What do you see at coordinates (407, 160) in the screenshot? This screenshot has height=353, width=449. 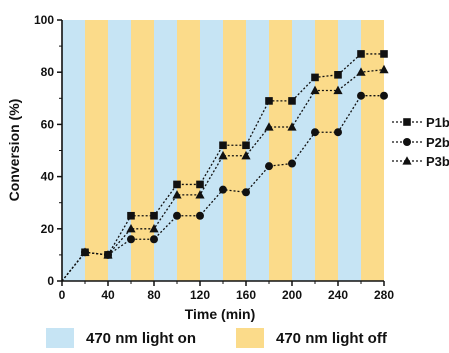 I see `legend-marker-p3b` at bounding box center [407, 160].